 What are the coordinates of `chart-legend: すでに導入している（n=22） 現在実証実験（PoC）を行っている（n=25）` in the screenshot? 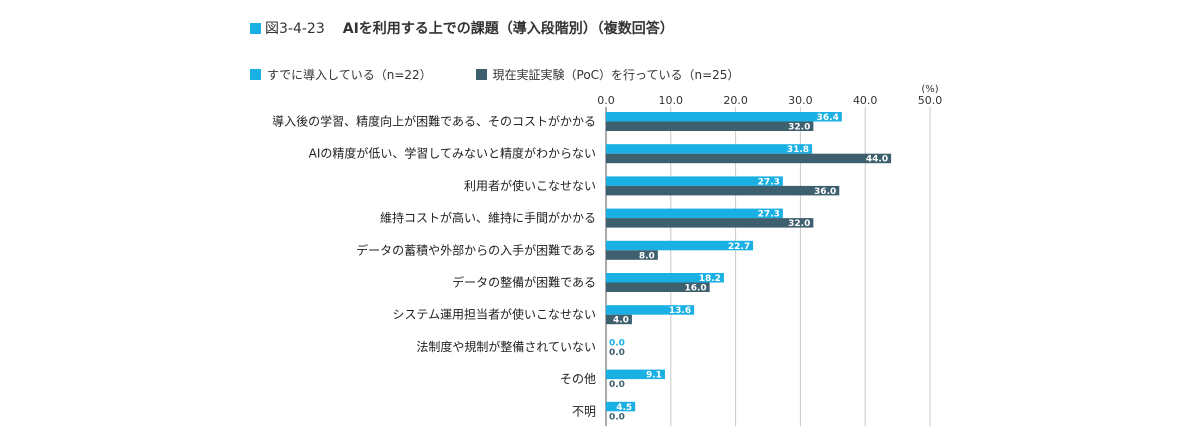 It's located at (514, 74).